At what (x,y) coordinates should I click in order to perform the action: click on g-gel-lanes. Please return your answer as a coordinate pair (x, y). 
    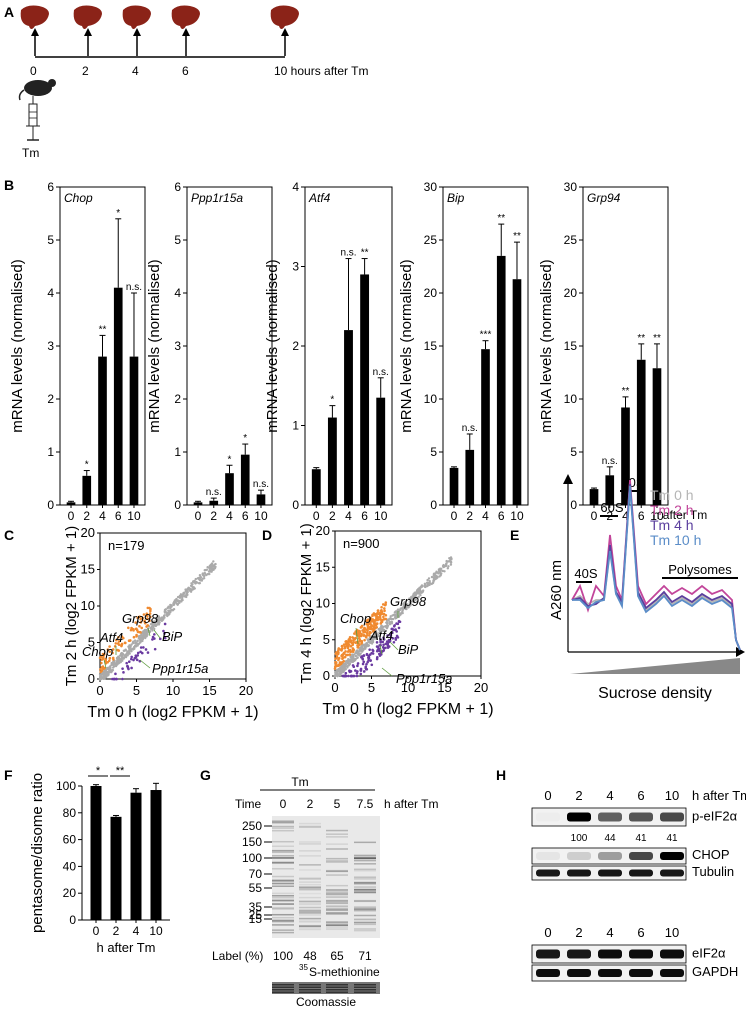
    Looking at the image, I should click on (324, 877).